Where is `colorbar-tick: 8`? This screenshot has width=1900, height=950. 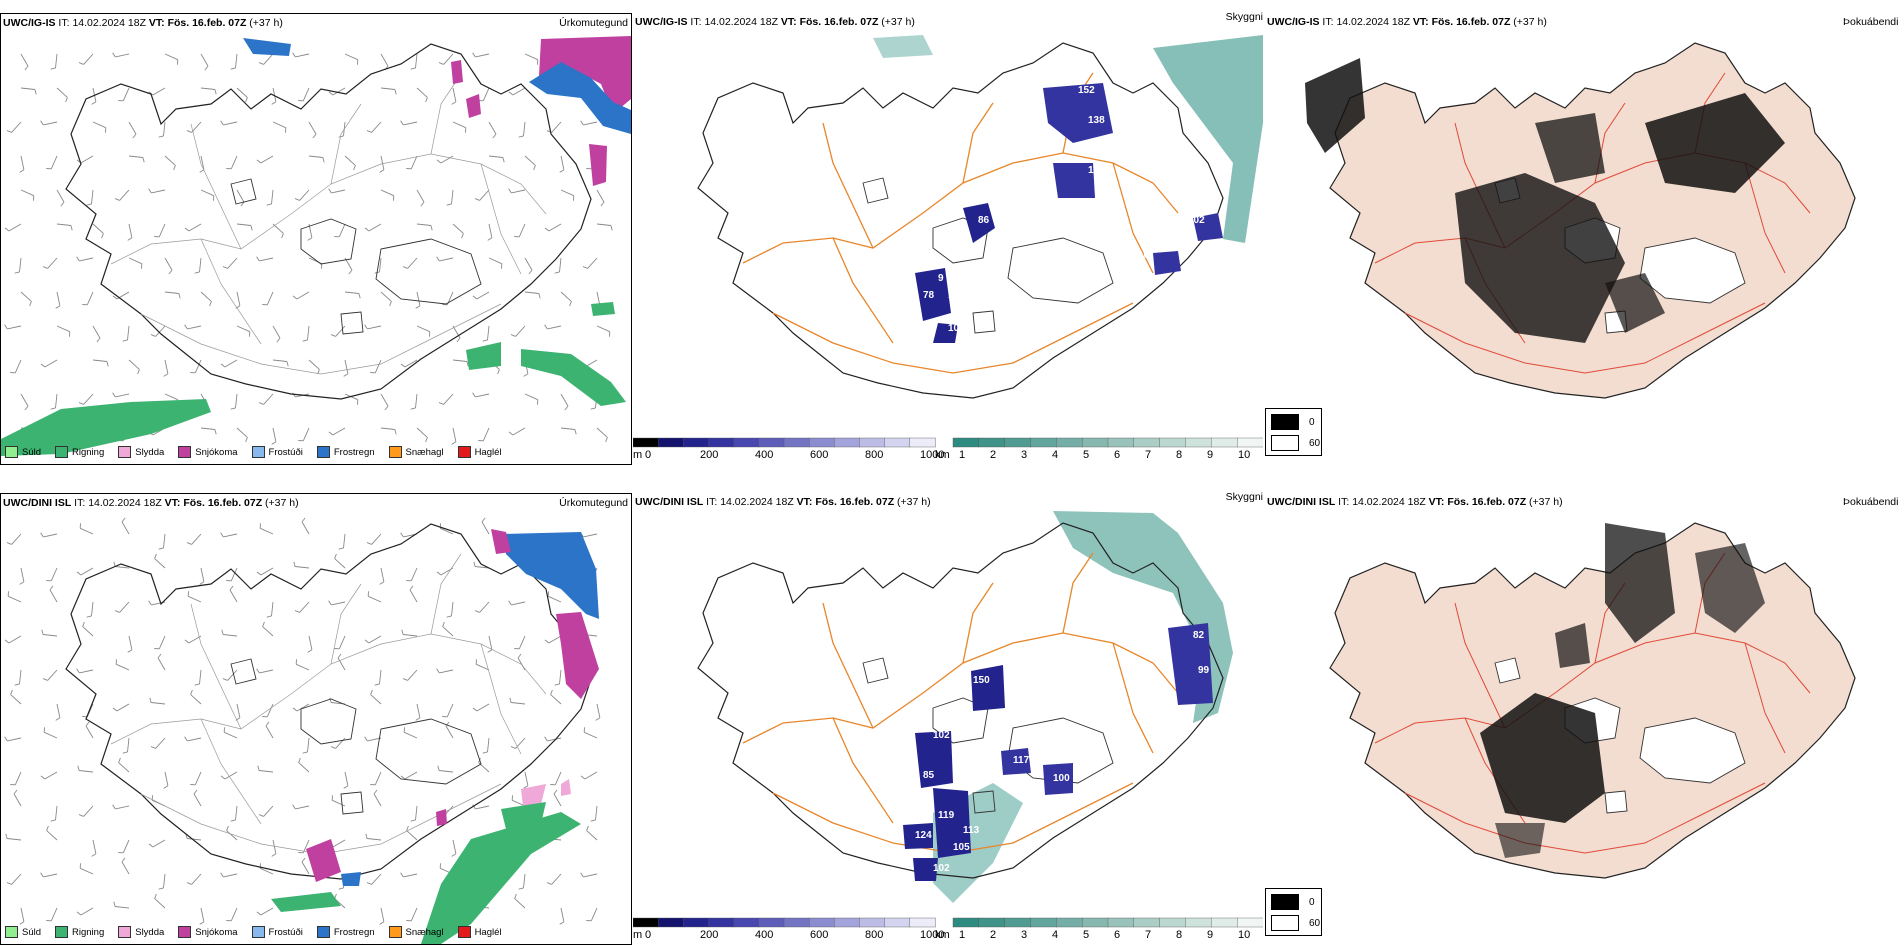 colorbar-tick: 8 is located at coordinates (1179, 935).